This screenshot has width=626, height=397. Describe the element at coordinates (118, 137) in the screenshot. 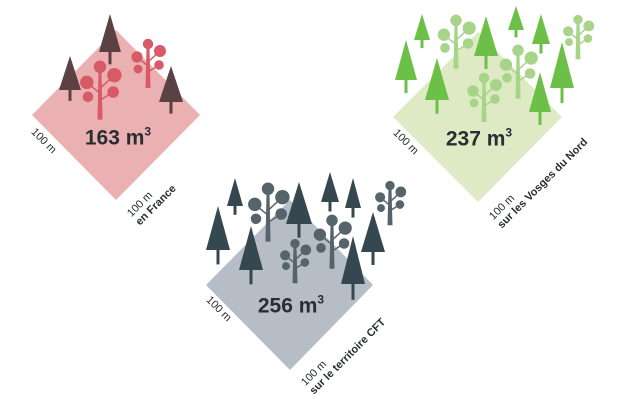

I see `france-volume: 163 m3` at that location.